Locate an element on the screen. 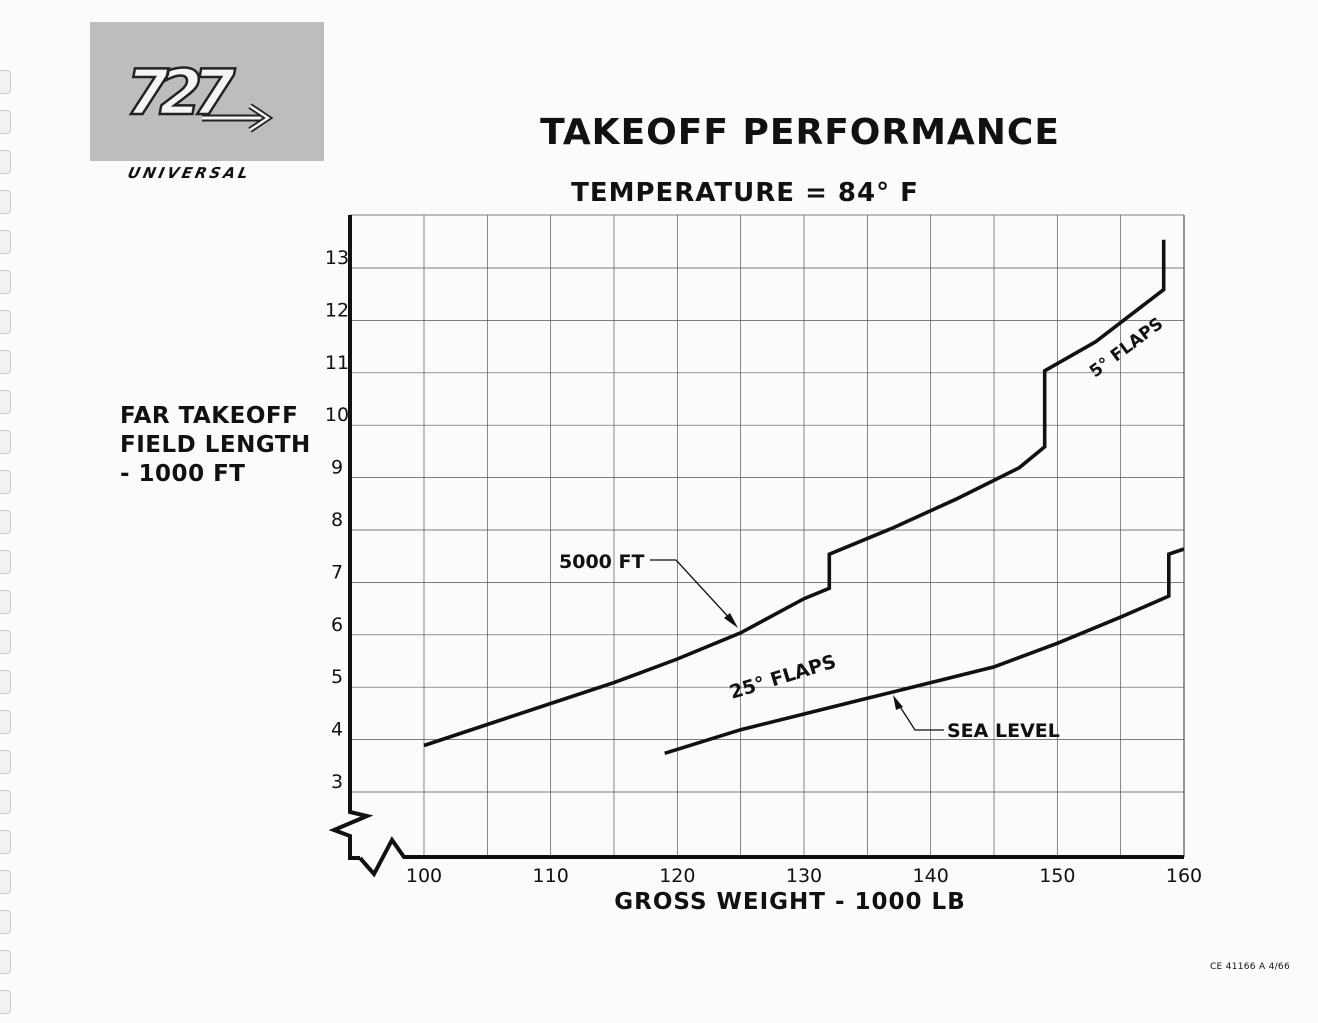  logo-727-graphic: 727 is located at coordinates (199, 94).